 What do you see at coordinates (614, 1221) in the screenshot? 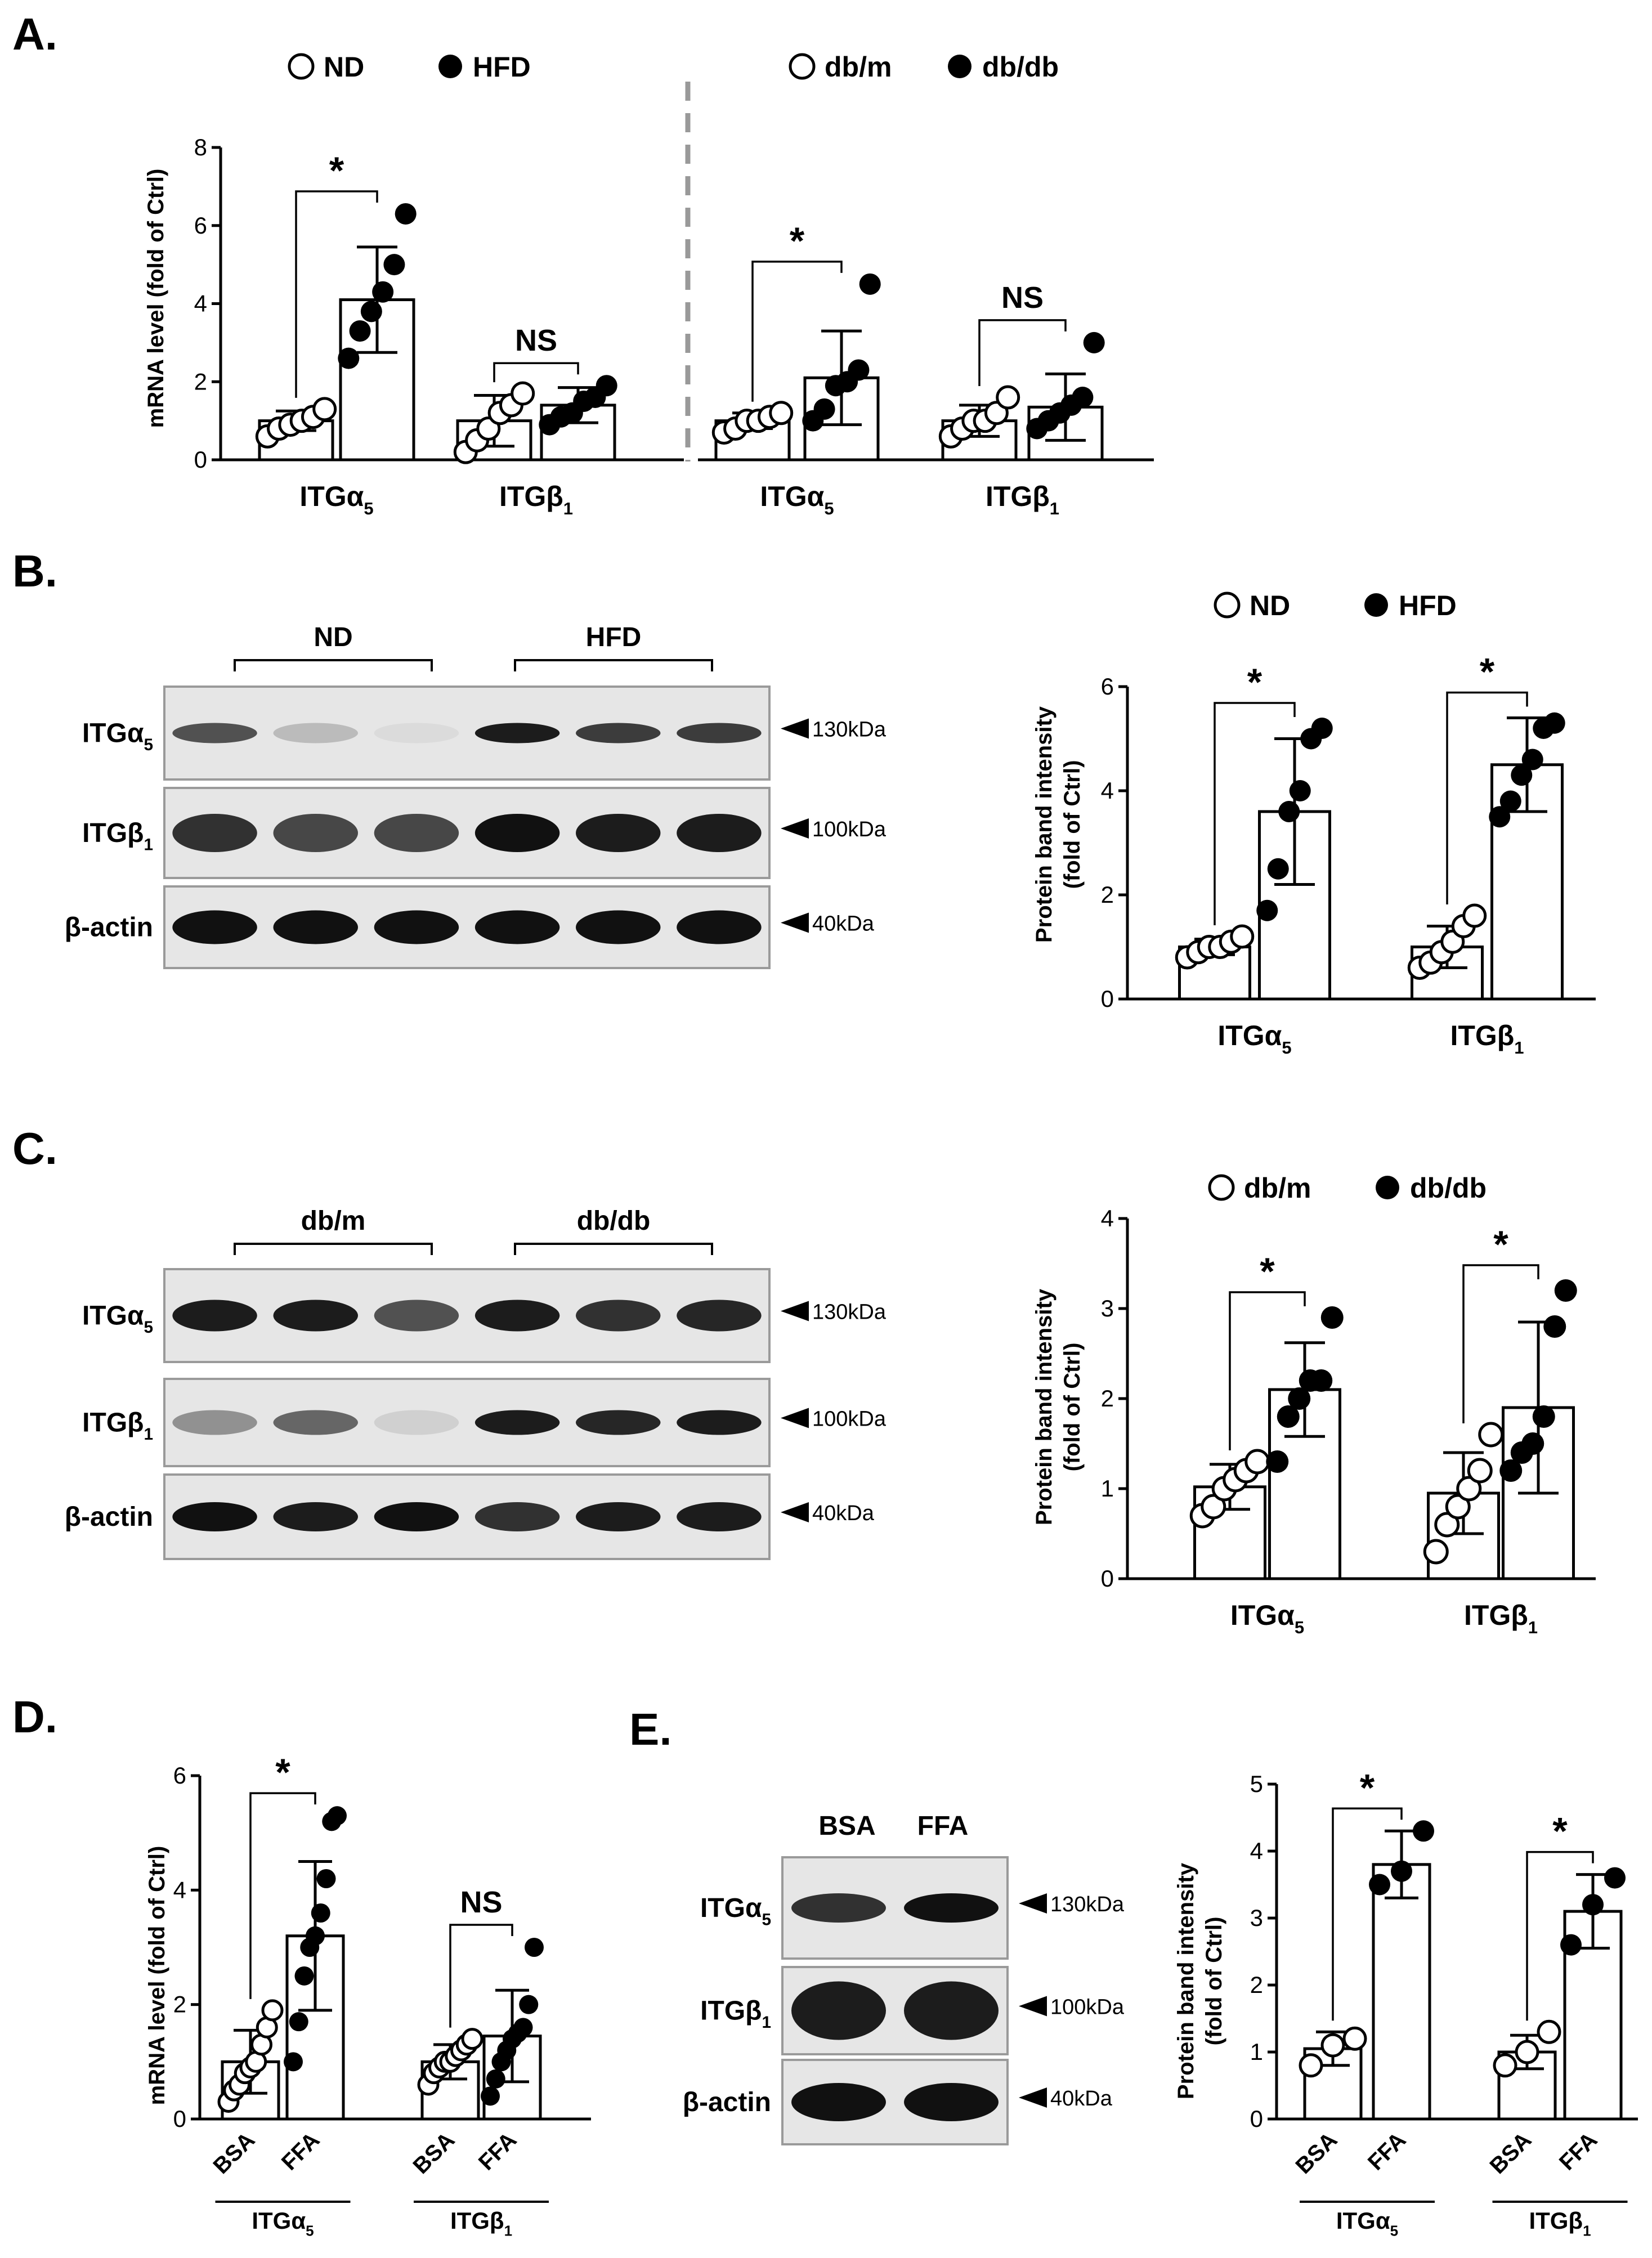
I see `blot-group-label: db/db` at bounding box center [614, 1221].